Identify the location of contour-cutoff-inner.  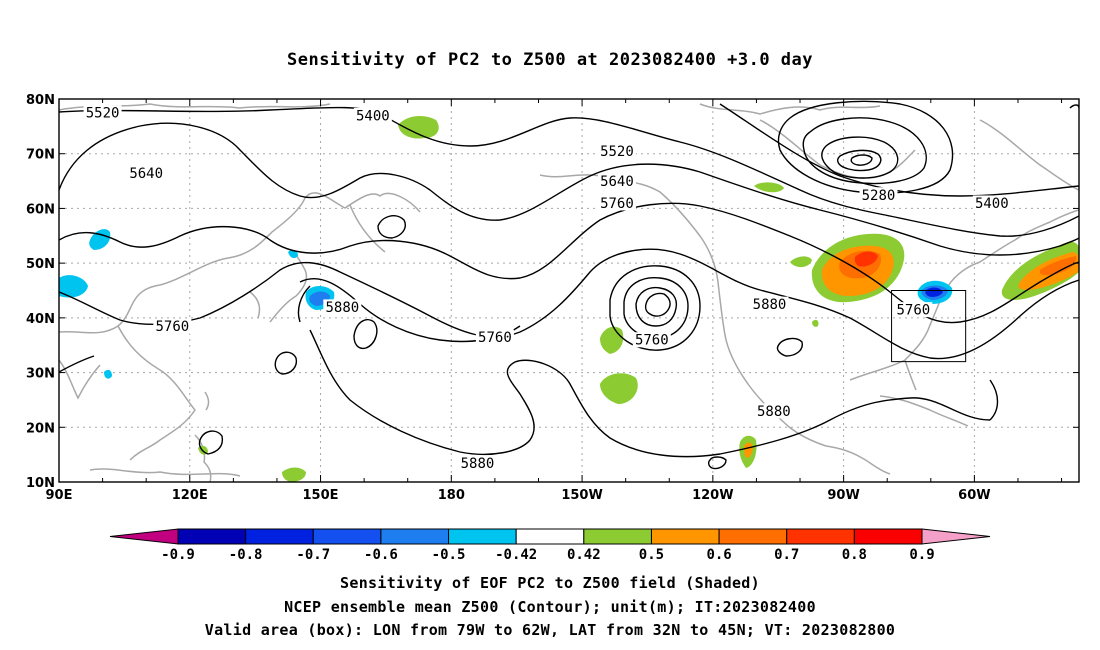
(656, 306).